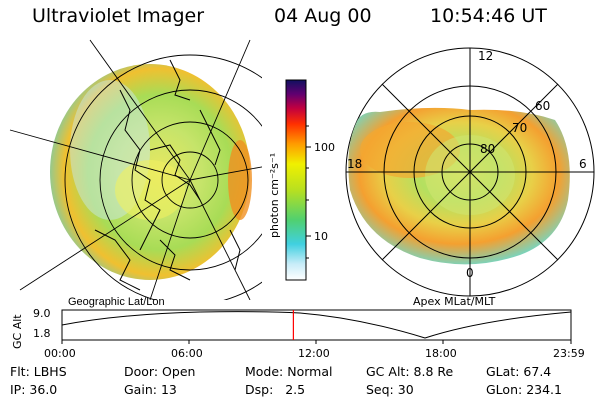  I want to click on date-label: 04 Aug 00, so click(323, 16).